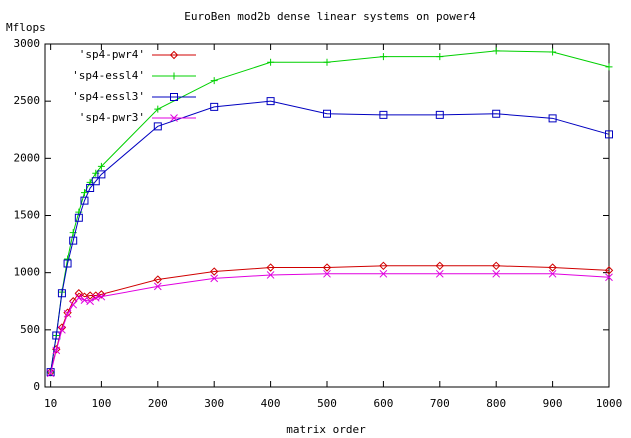 This screenshot has width=631, height=438. Describe the element at coordinates (108, 75) in the screenshot. I see `legend-label: 'sp4-essl4'` at that location.